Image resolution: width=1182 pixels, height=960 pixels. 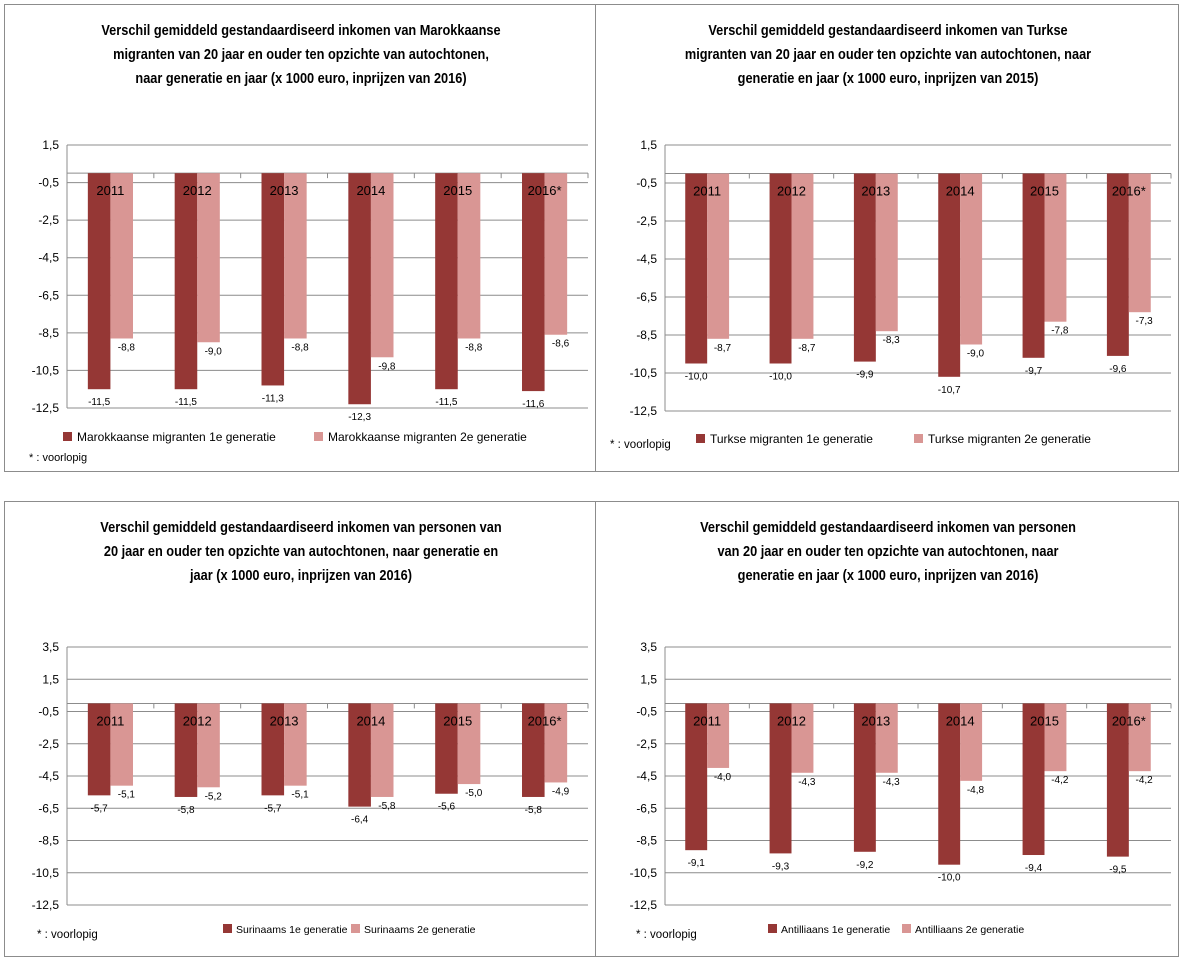 What do you see at coordinates (1145, 321) in the screenshot?
I see `data-label: -7,3` at bounding box center [1145, 321].